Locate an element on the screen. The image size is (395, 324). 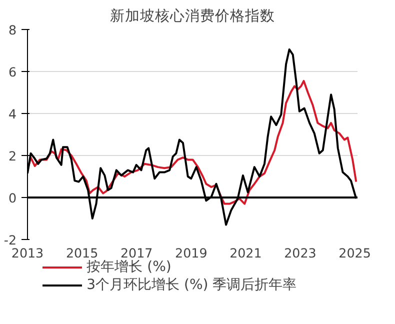
y-tick-label: 4 is located at coordinates (12, 114).